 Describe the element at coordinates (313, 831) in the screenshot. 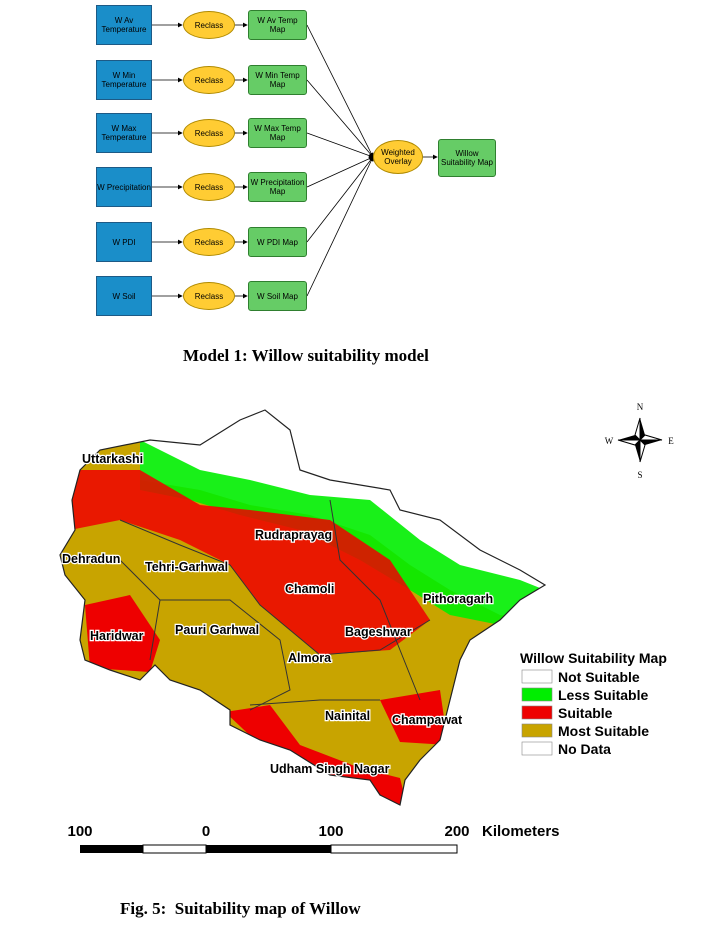

I see `scale-labels: 100 0 100 200 Kilometers` at that location.